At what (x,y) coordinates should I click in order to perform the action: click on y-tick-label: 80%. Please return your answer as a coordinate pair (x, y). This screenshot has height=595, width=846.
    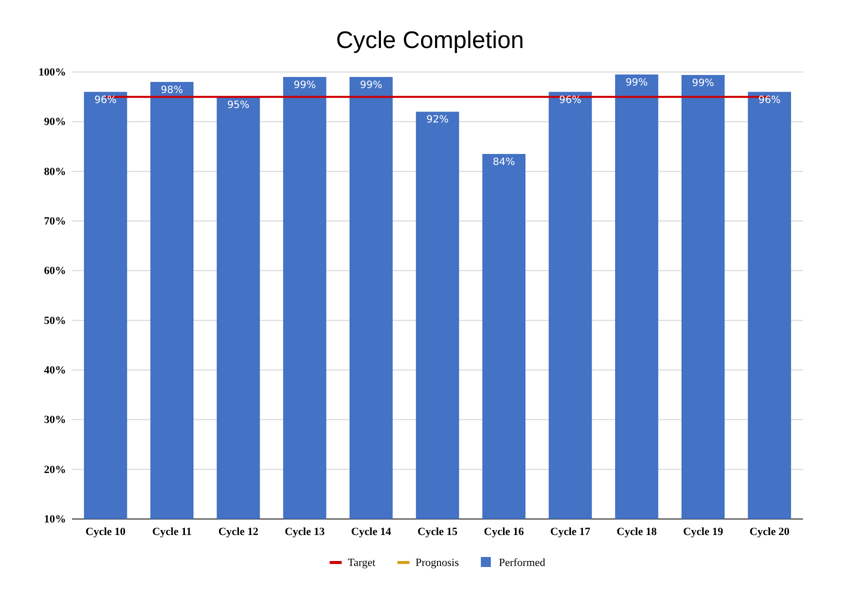
    Looking at the image, I should click on (55, 172).